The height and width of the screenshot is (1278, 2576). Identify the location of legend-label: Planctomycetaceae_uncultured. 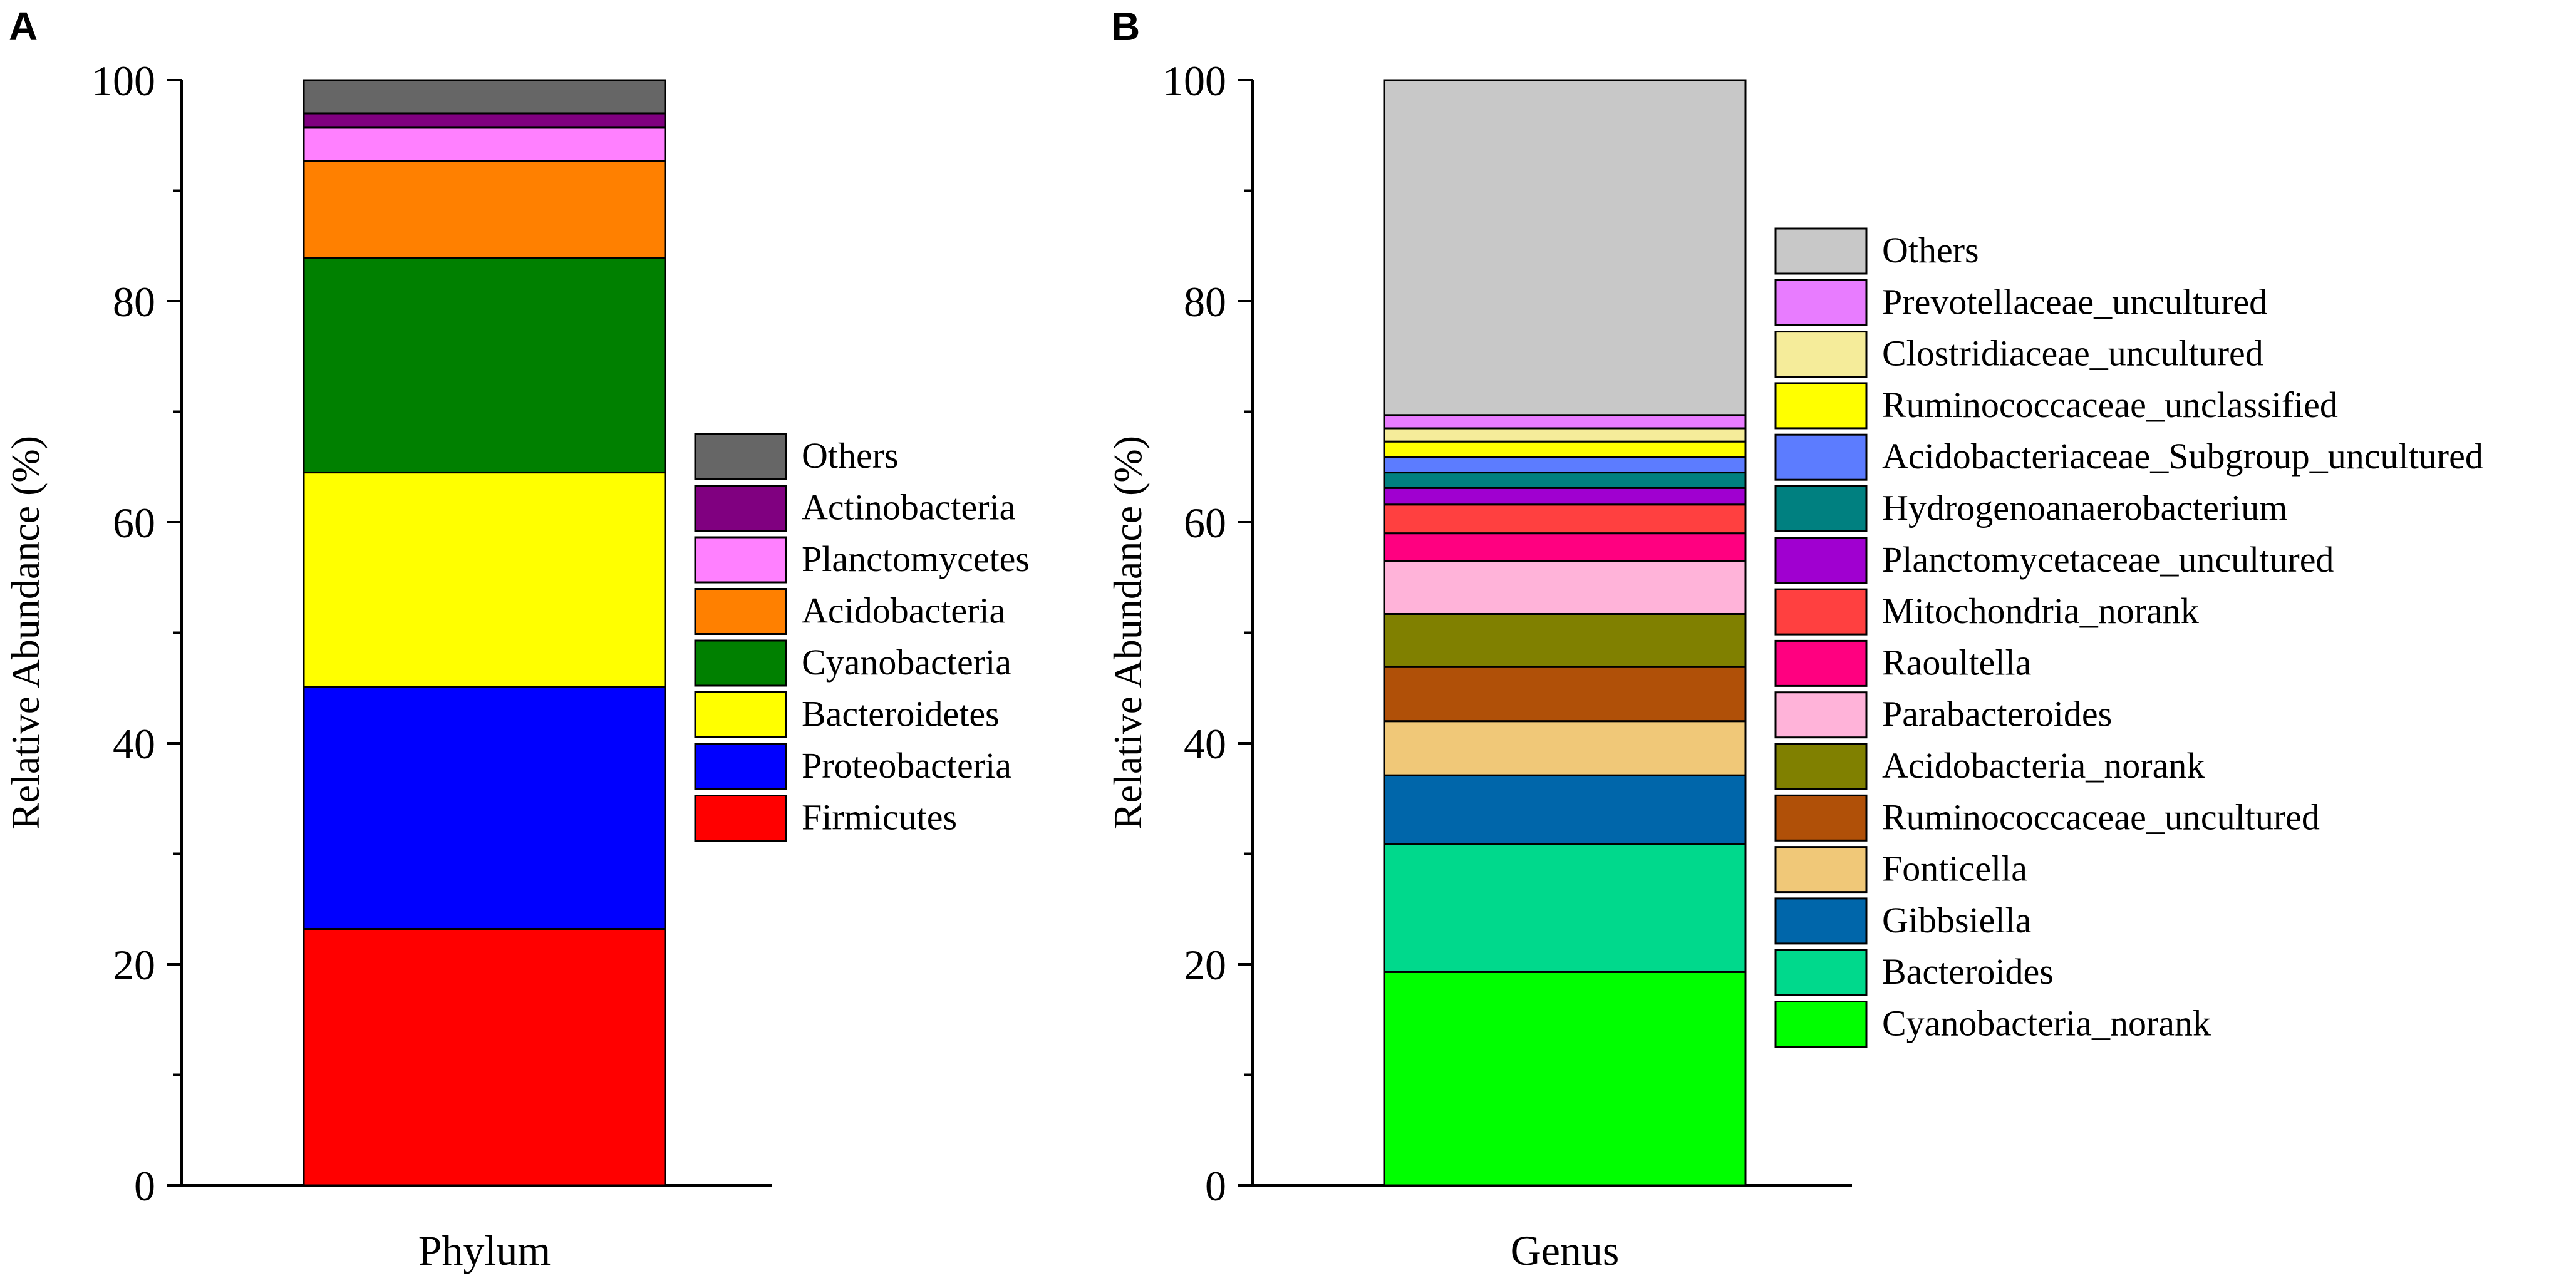
(2108, 559).